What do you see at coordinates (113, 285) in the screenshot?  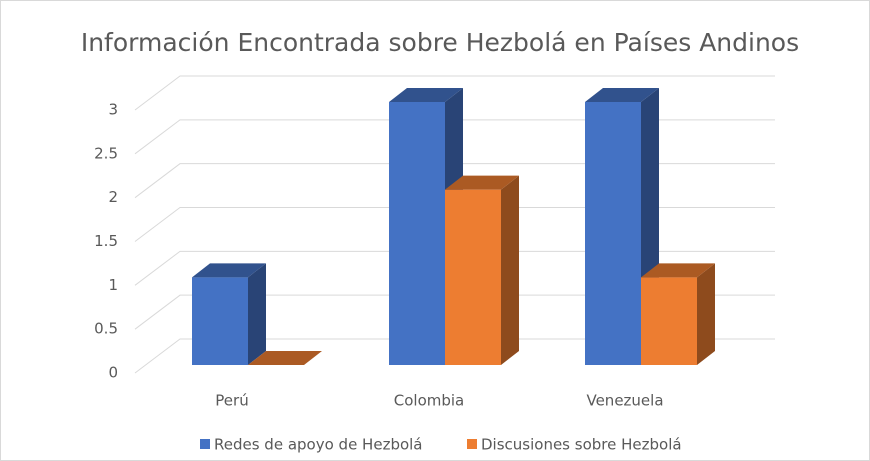 I see `y-tick-label: 1` at bounding box center [113, 285].